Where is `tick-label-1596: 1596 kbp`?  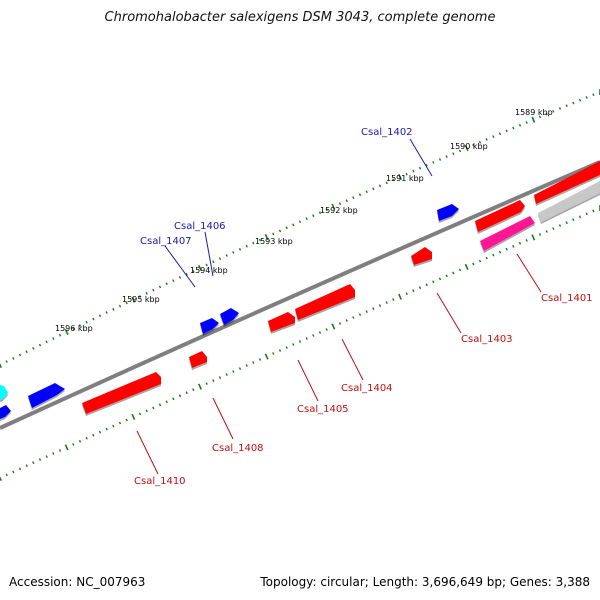 tick-label-1596: 1596 kbp is located at coordinates (74, 328).